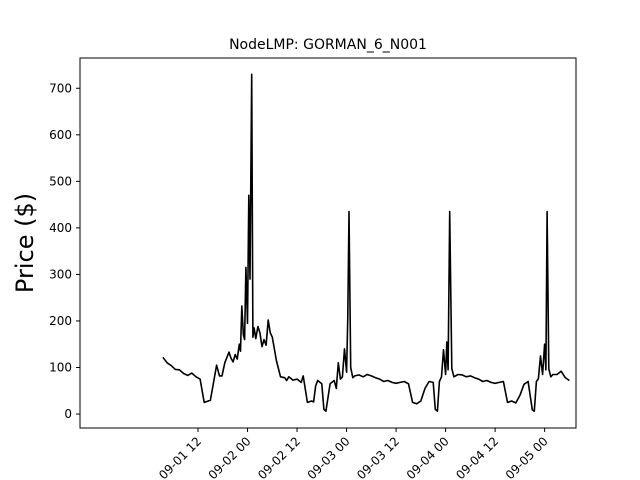  What do you see at coordinates (25, 243) in the screenshot?
I see `y-axis-label: Price ($)` at bounding box center [25, 243].